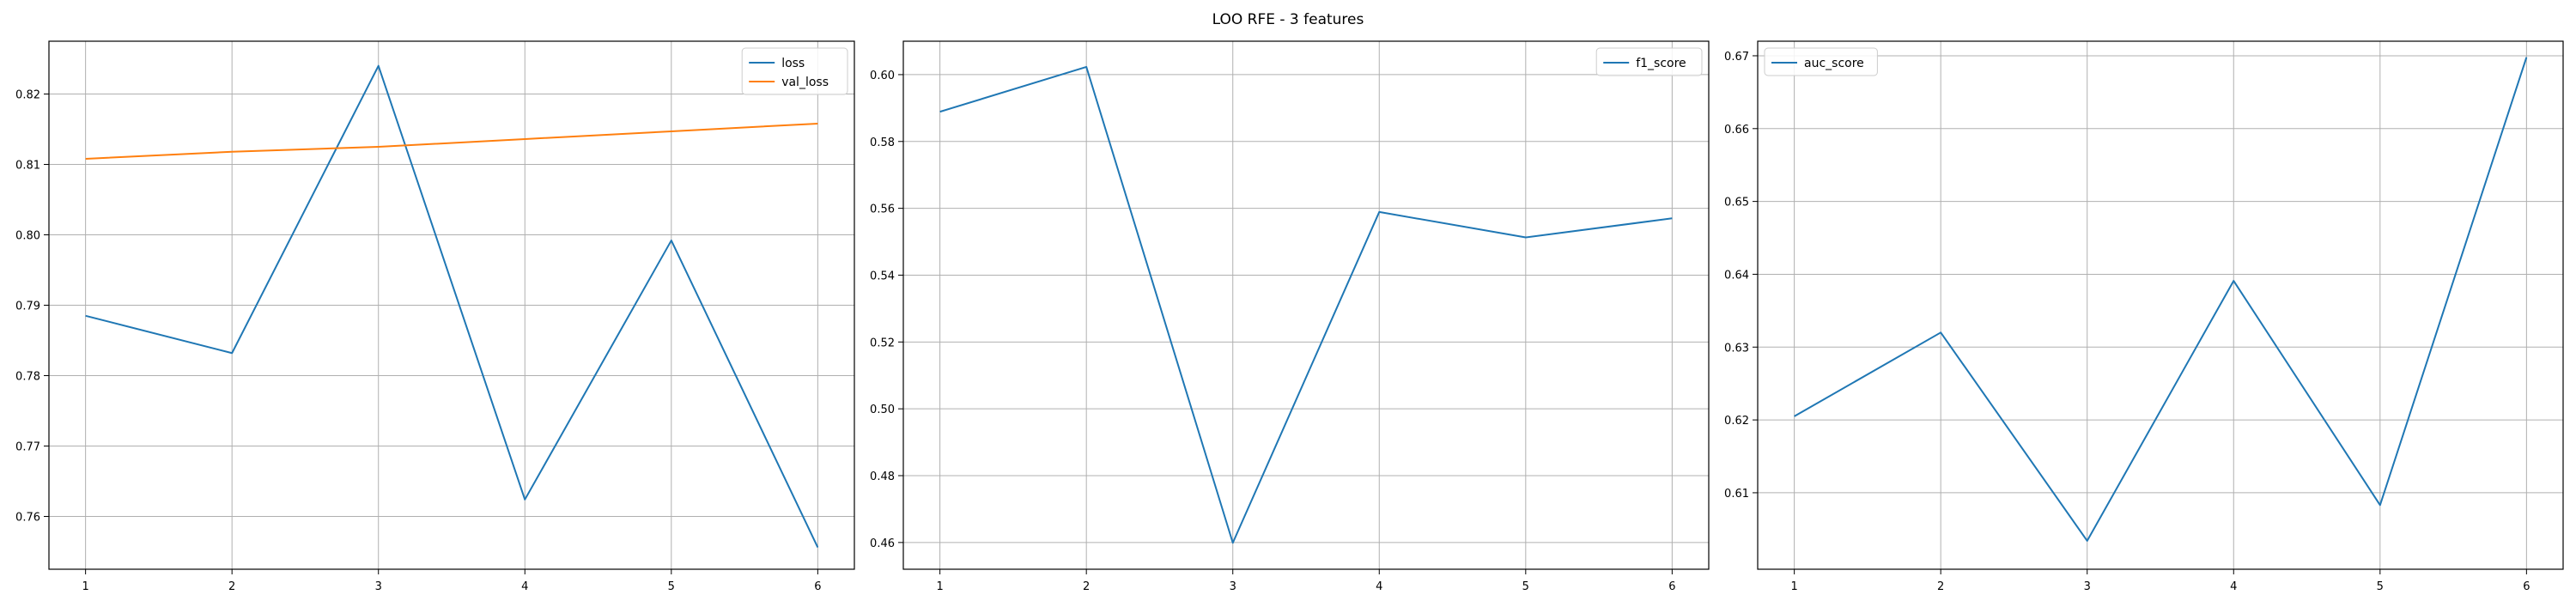 This screenshot has width=2576, height=601. Describe the element at coordinates (882, 76) in the screenshot. I see `y-tick-label: 0.60` at that location.